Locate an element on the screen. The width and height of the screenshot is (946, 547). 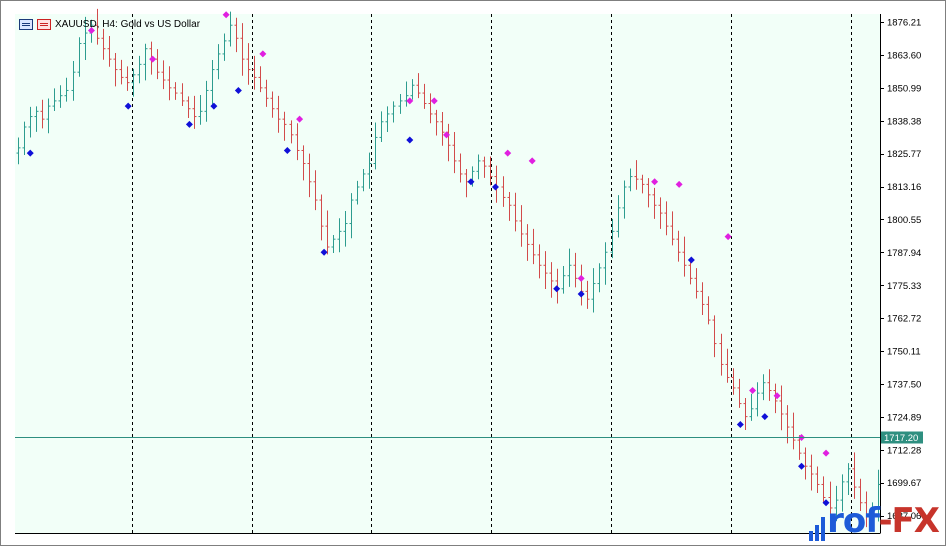
chart-window-icon is located at coordinates (26, 24).